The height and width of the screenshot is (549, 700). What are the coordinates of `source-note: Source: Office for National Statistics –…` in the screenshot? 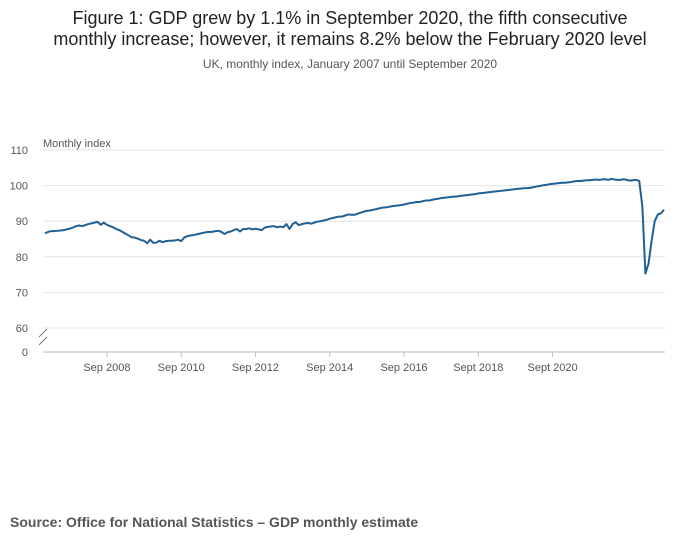 It's located at (214, 522).